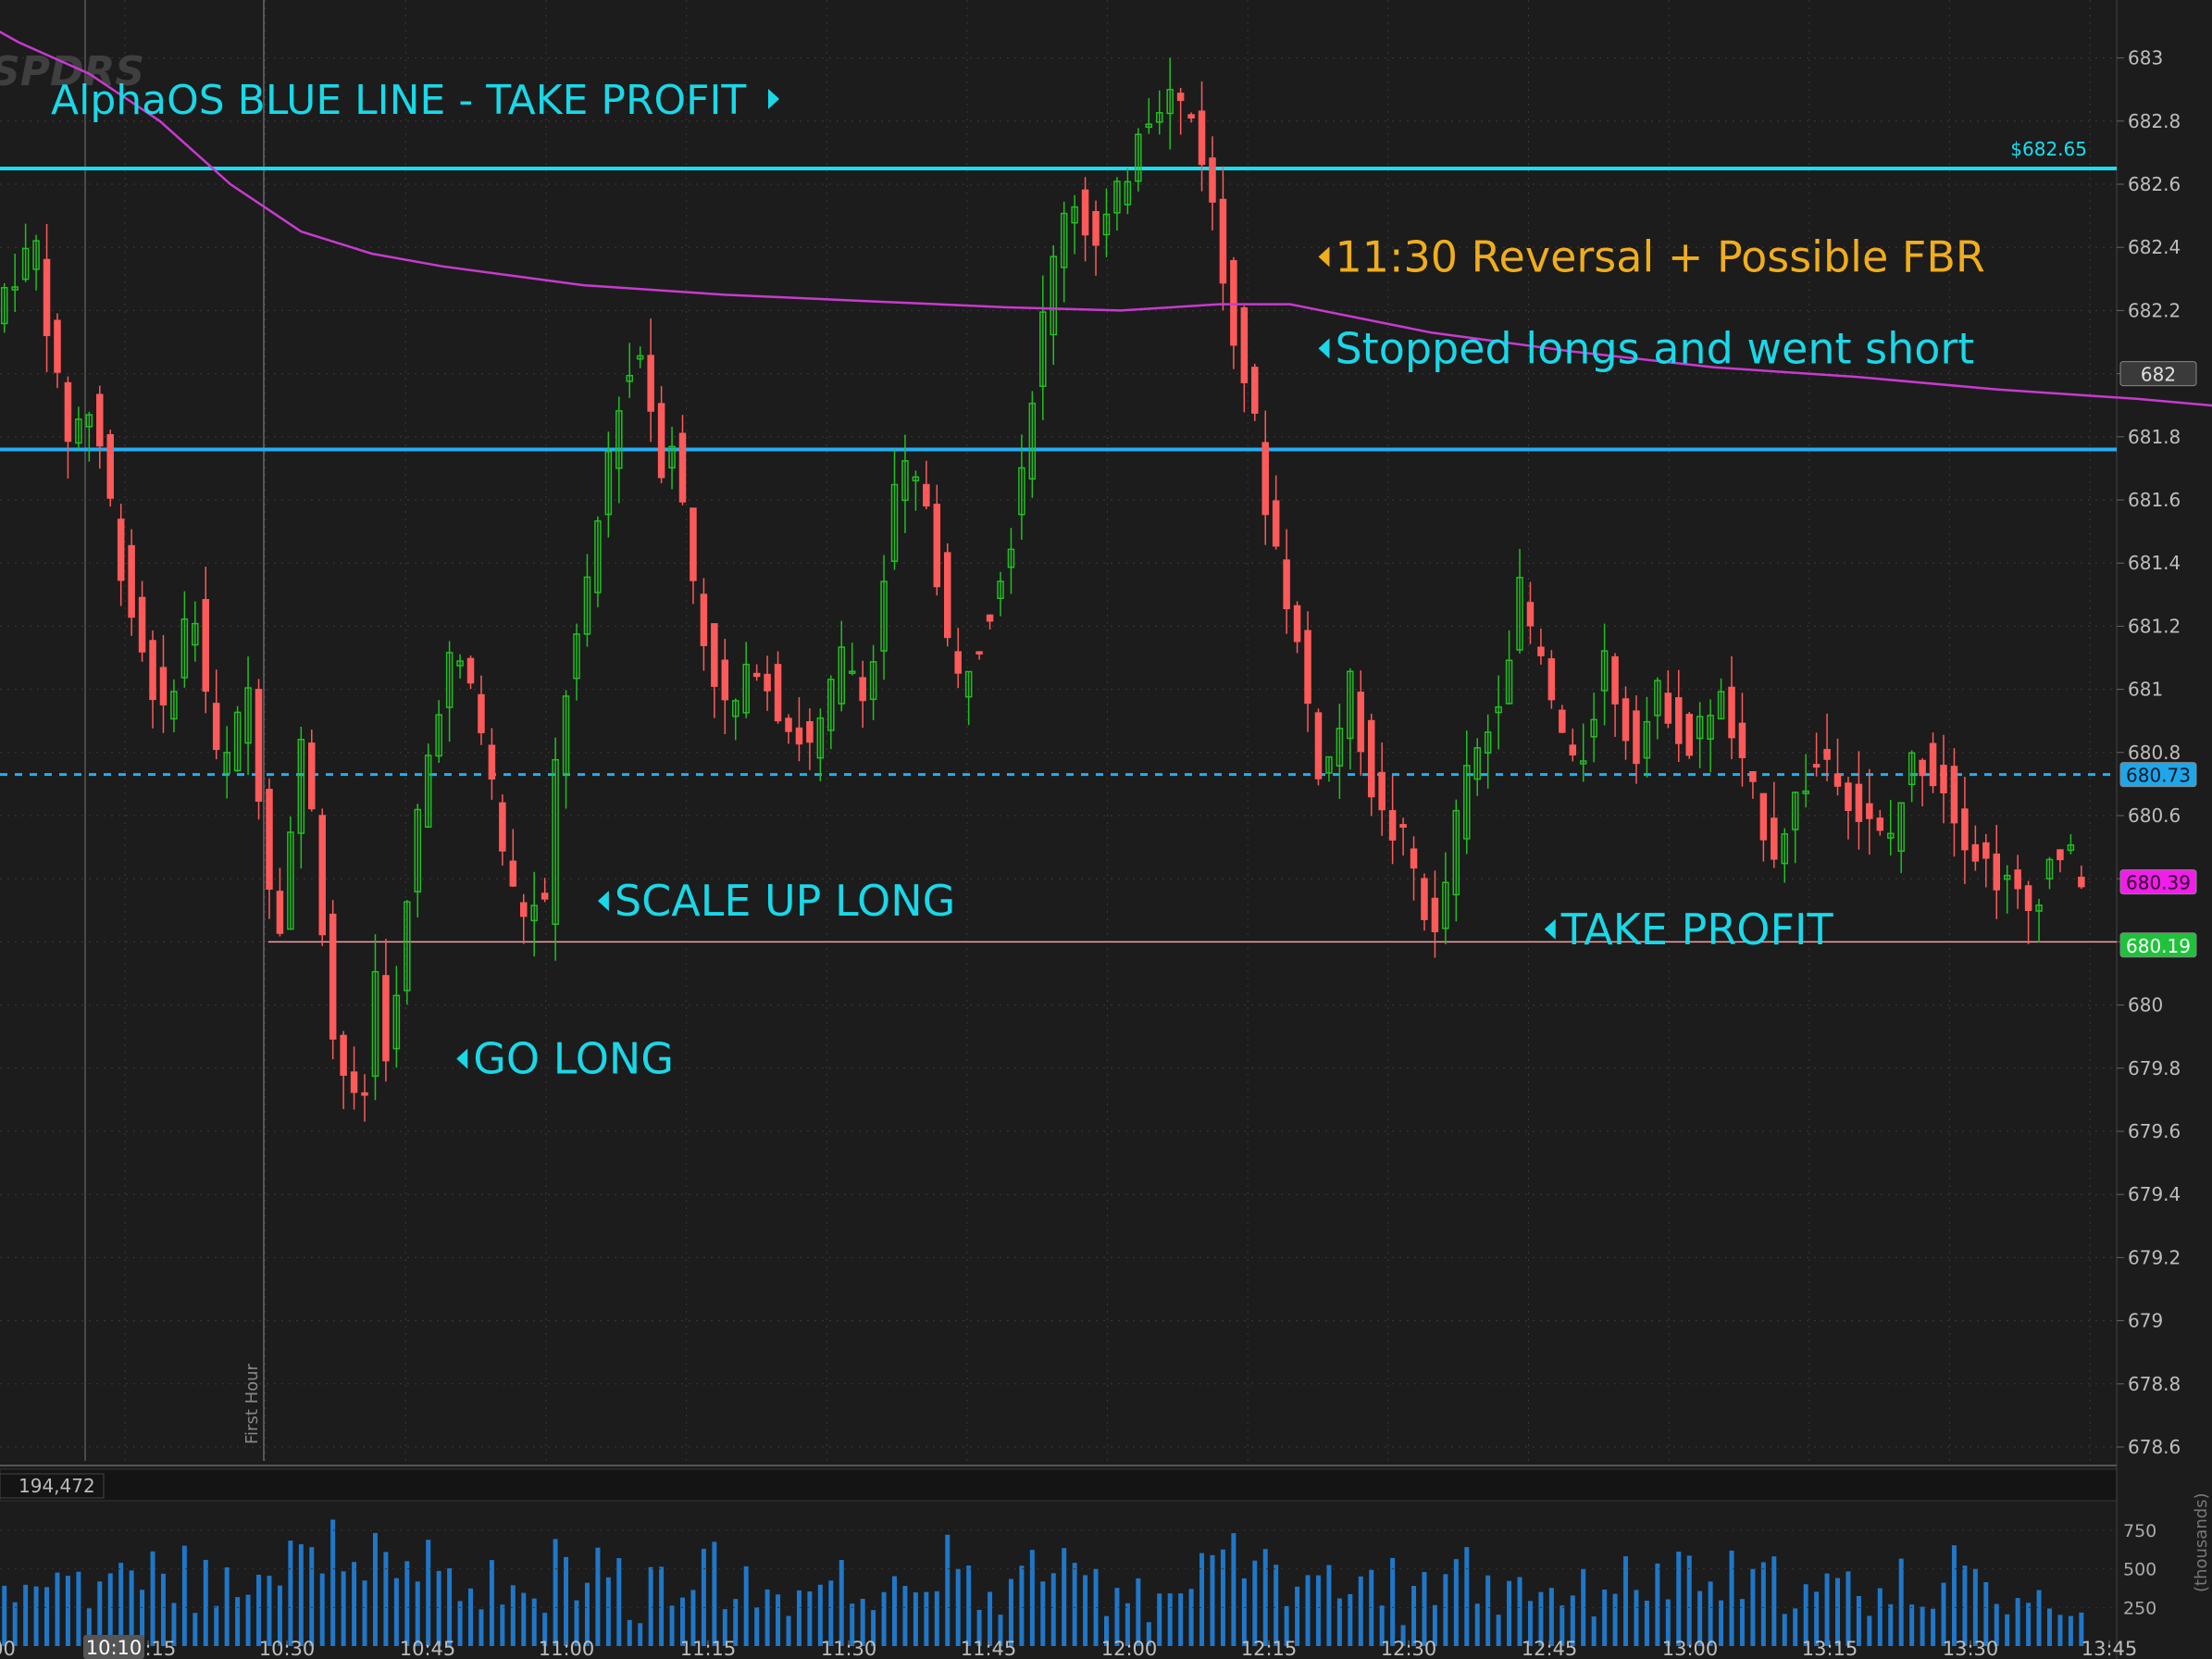  Describe the element at coordinates (2158, 945) in the screenshot. I see `price-tag-box` at that location.